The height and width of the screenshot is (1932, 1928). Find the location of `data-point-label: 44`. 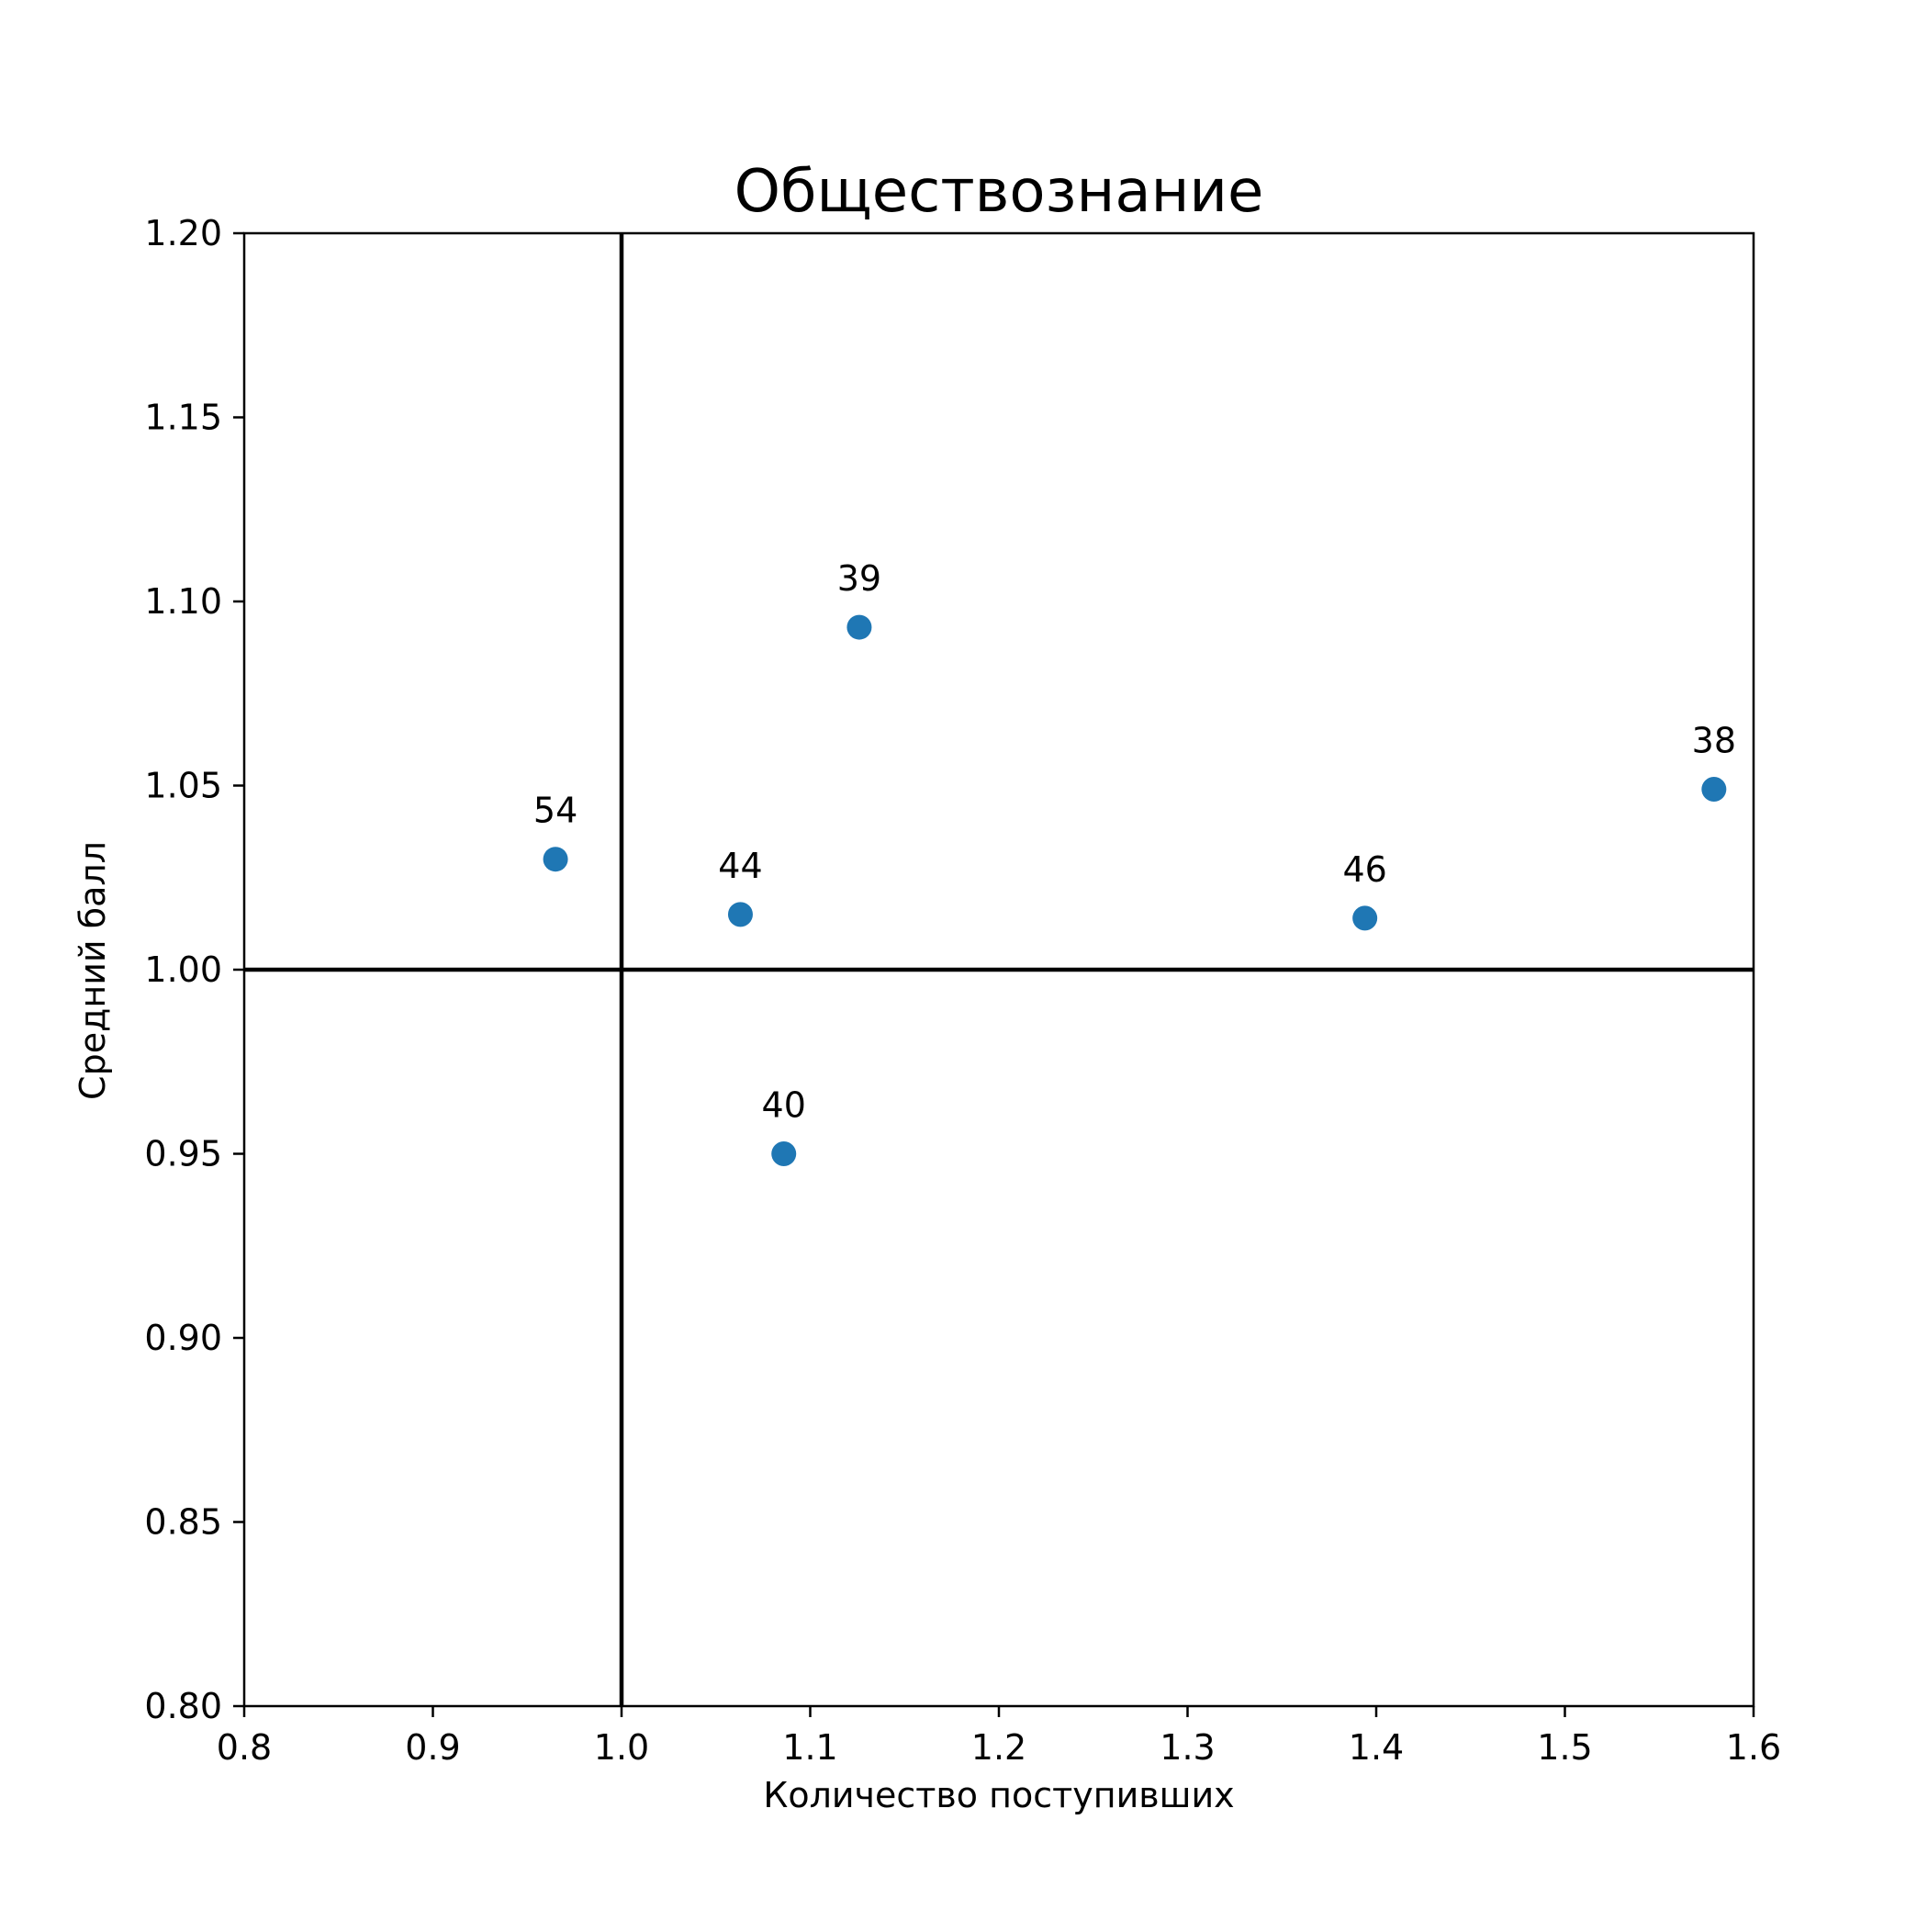

data-point-label: 44 is located at coordinates (740, 866).